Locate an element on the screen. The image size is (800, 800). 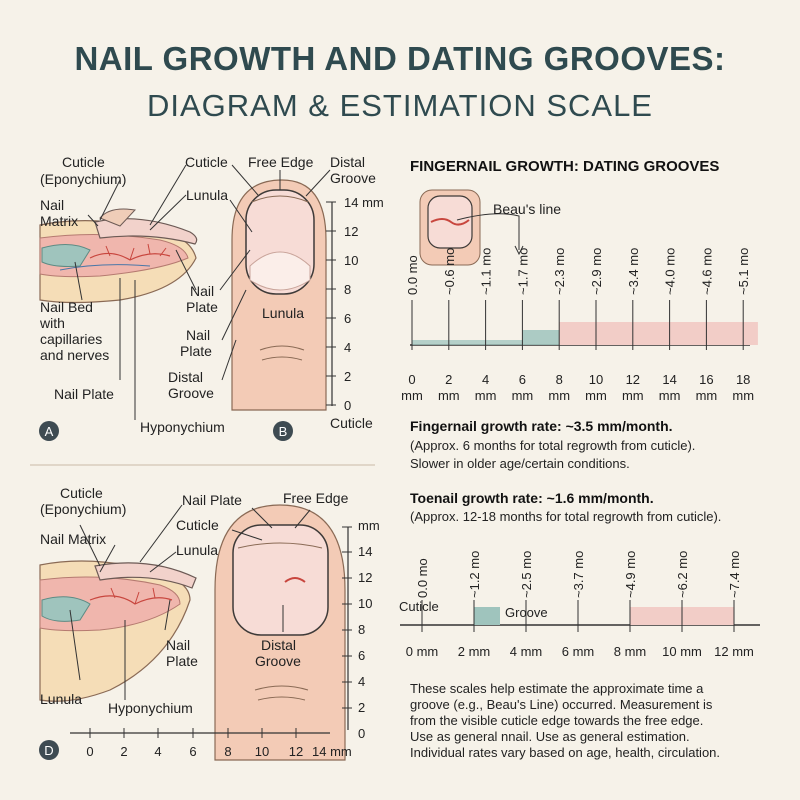
fingernail-mm-8: 16 is located at coordinates (706, 379).